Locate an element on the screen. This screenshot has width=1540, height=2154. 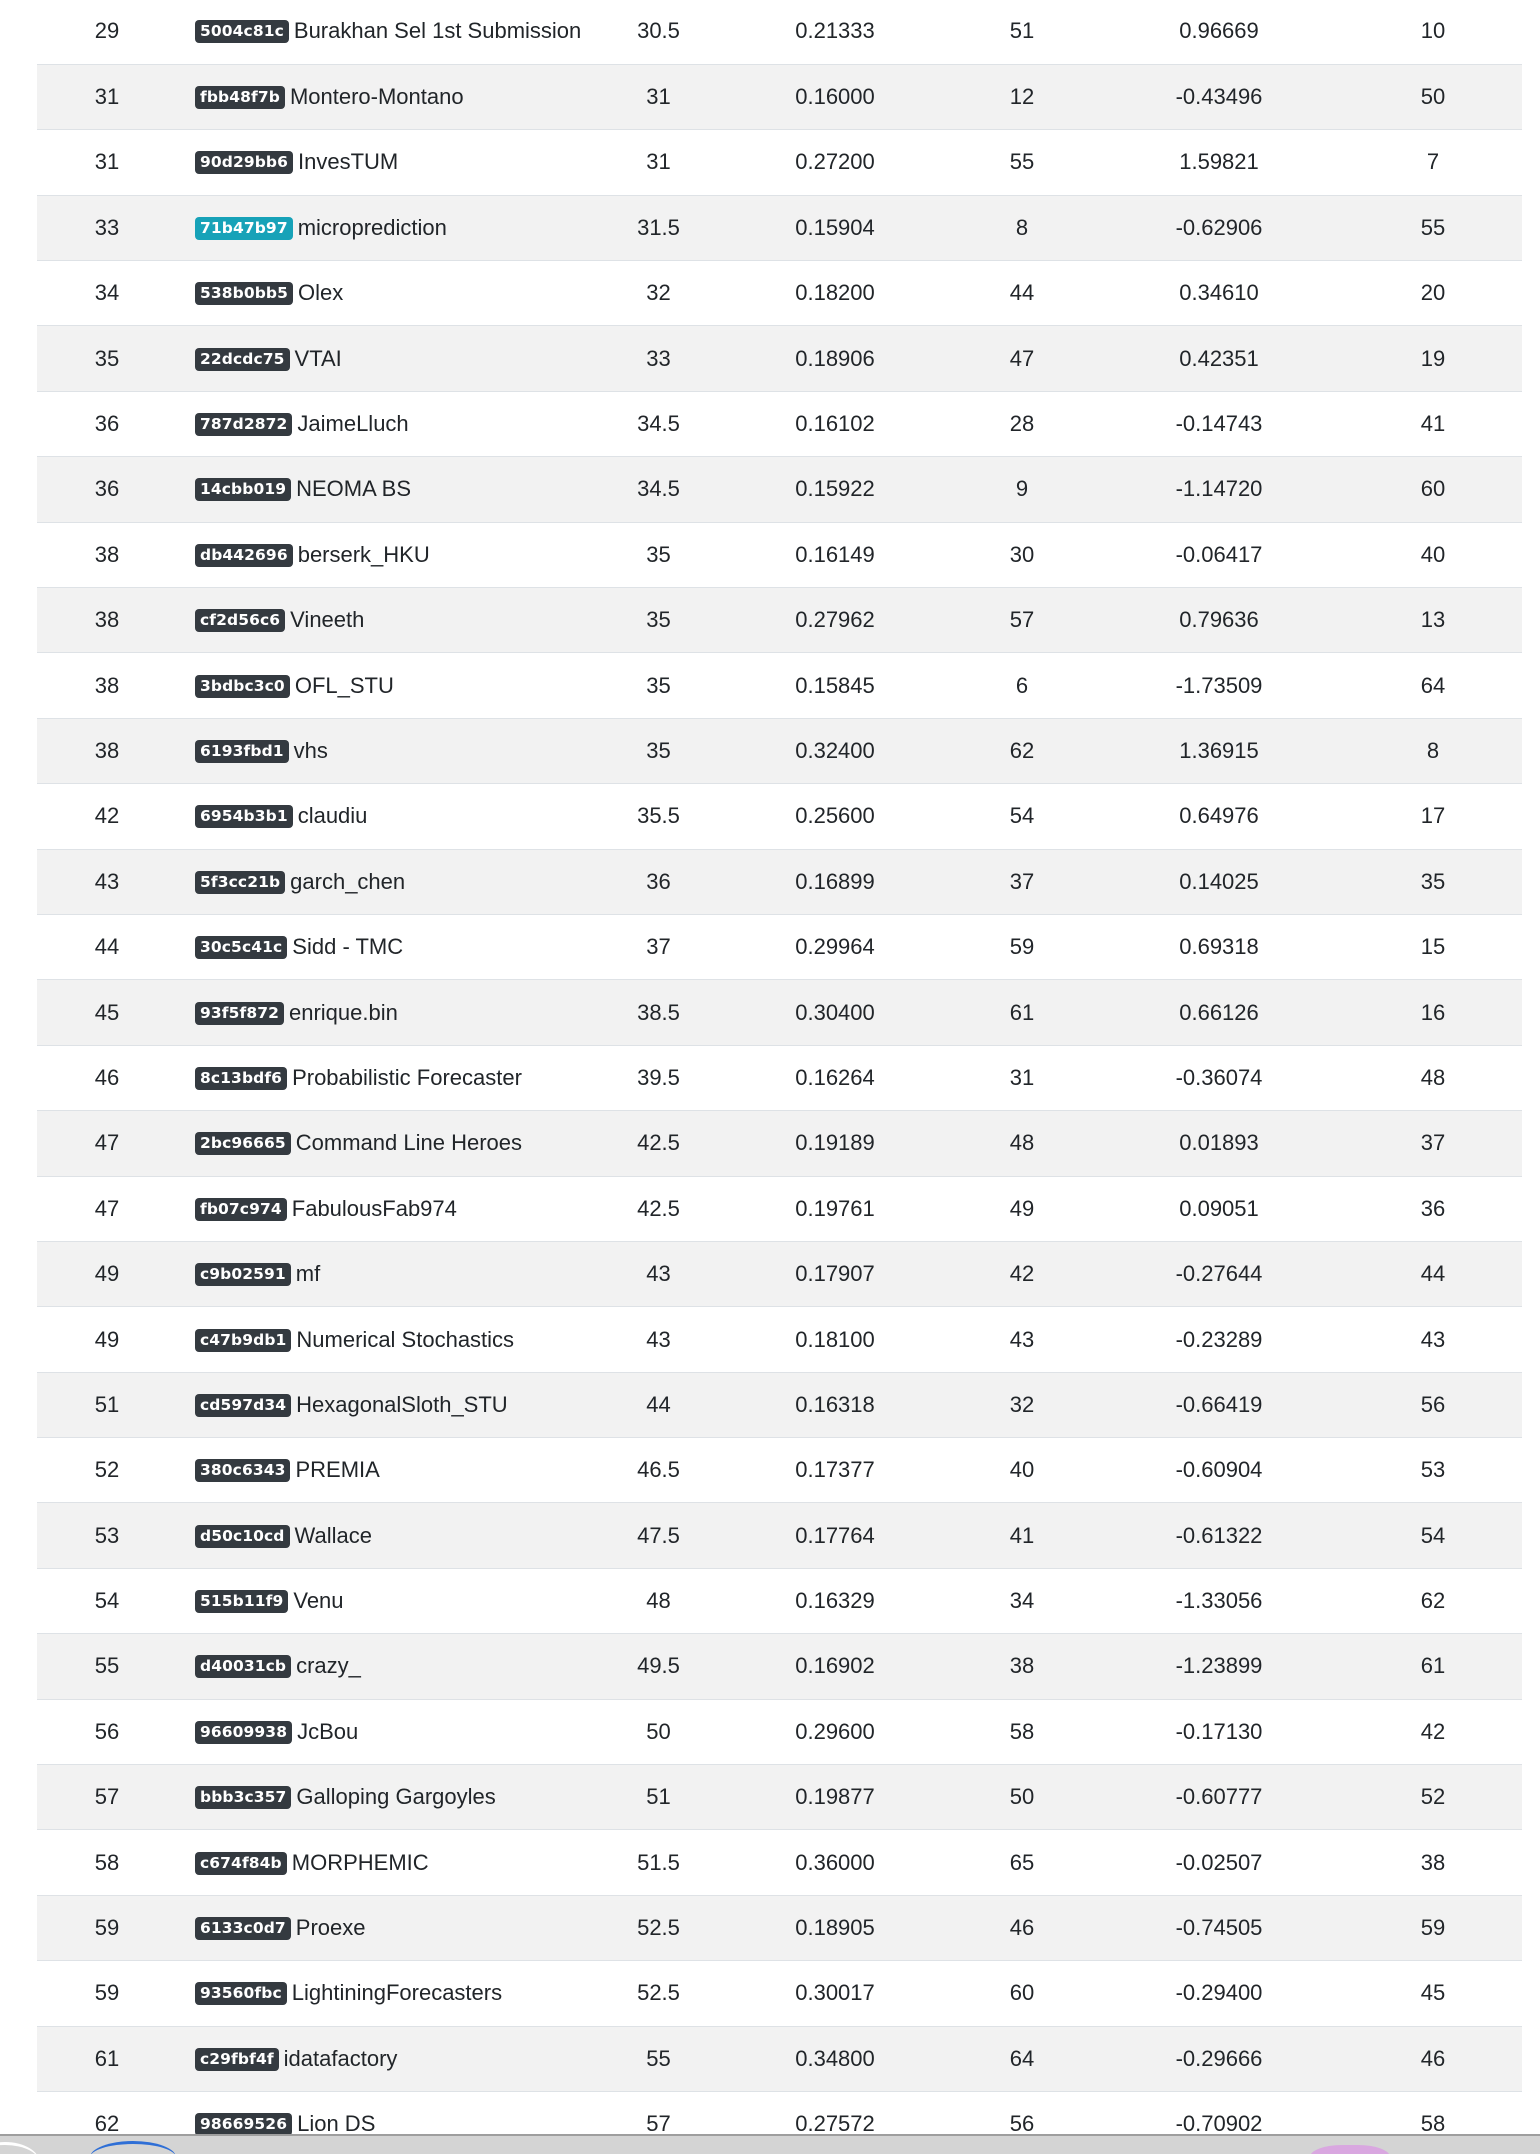
team-cell: c47b9db1 Numerical Stochastics is located at coordinates (387, 1339).